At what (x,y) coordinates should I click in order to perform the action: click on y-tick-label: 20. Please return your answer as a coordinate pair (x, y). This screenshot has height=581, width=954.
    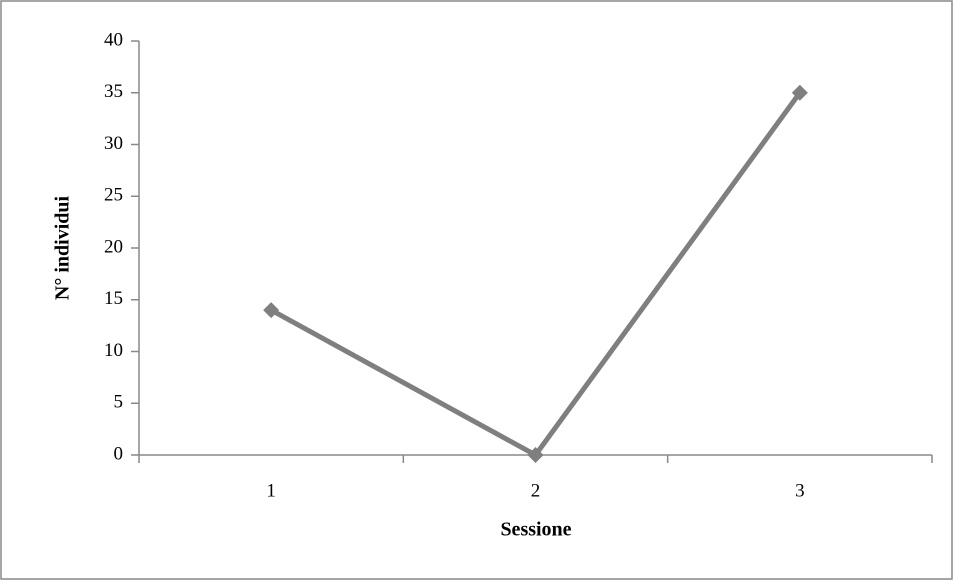
    Looking at the image, I should click on (113, 246).